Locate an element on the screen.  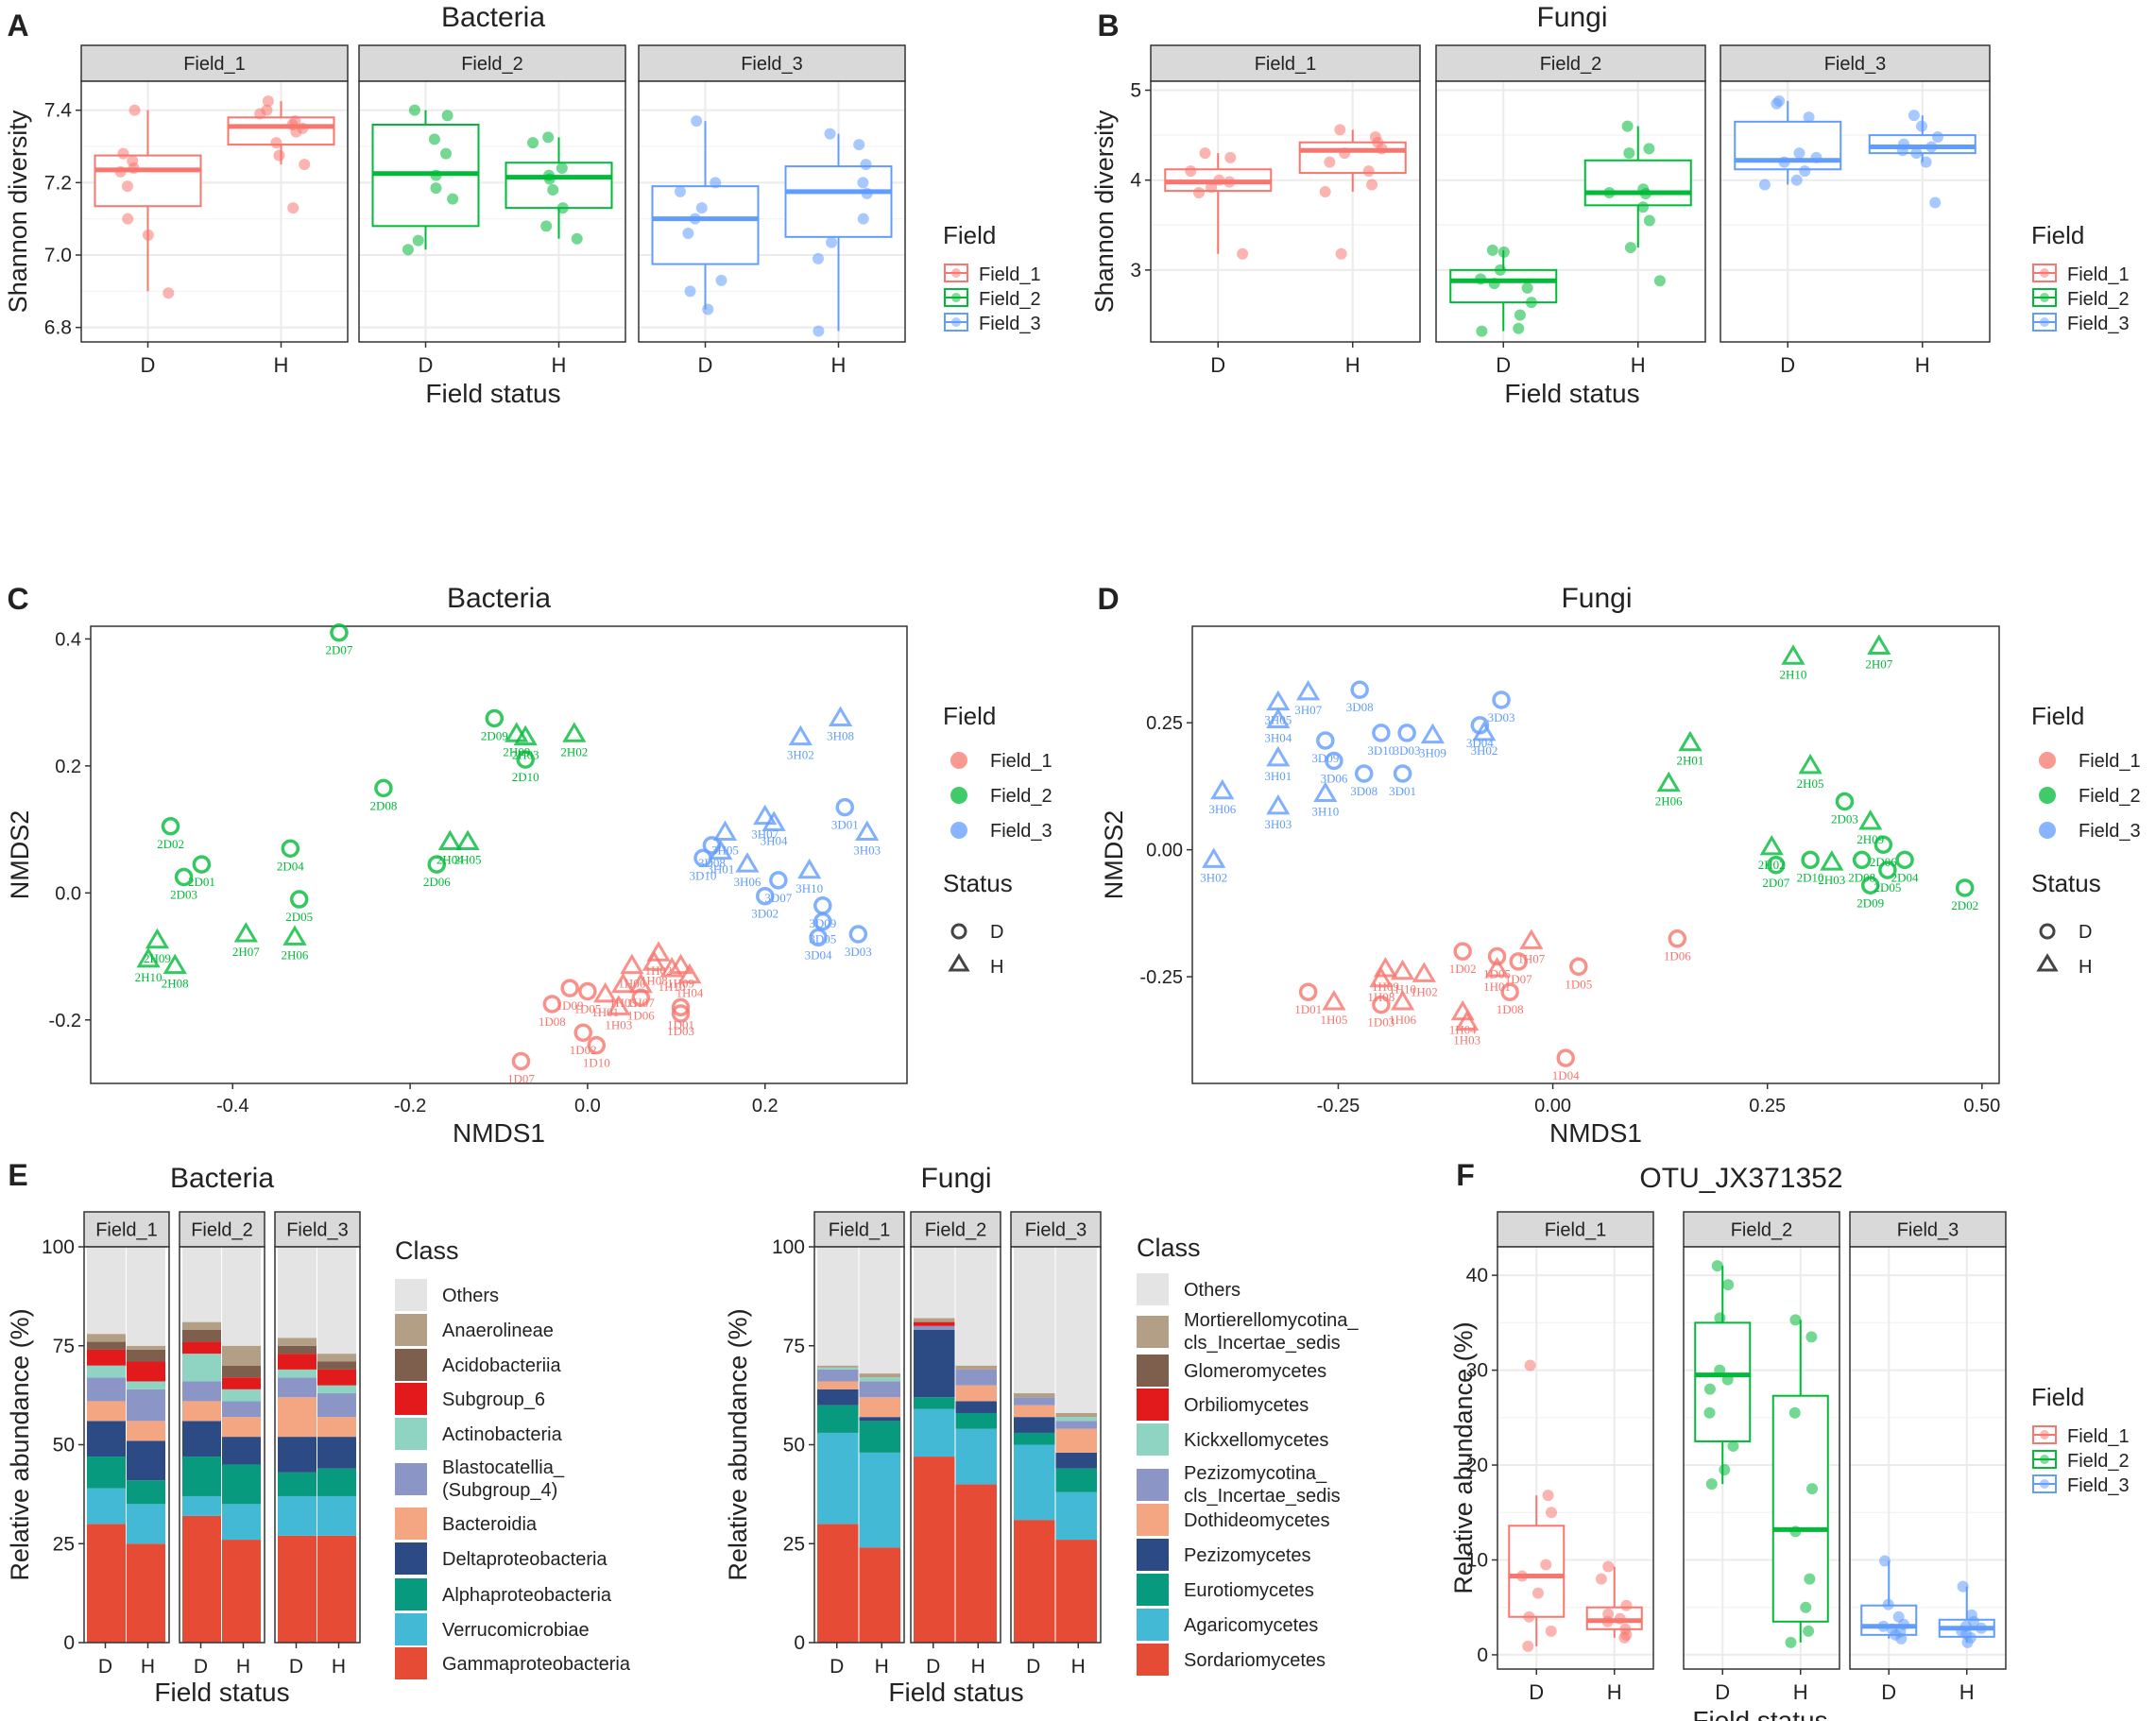
scatter-point: 2D04 is located at coordinates (1905, 867).